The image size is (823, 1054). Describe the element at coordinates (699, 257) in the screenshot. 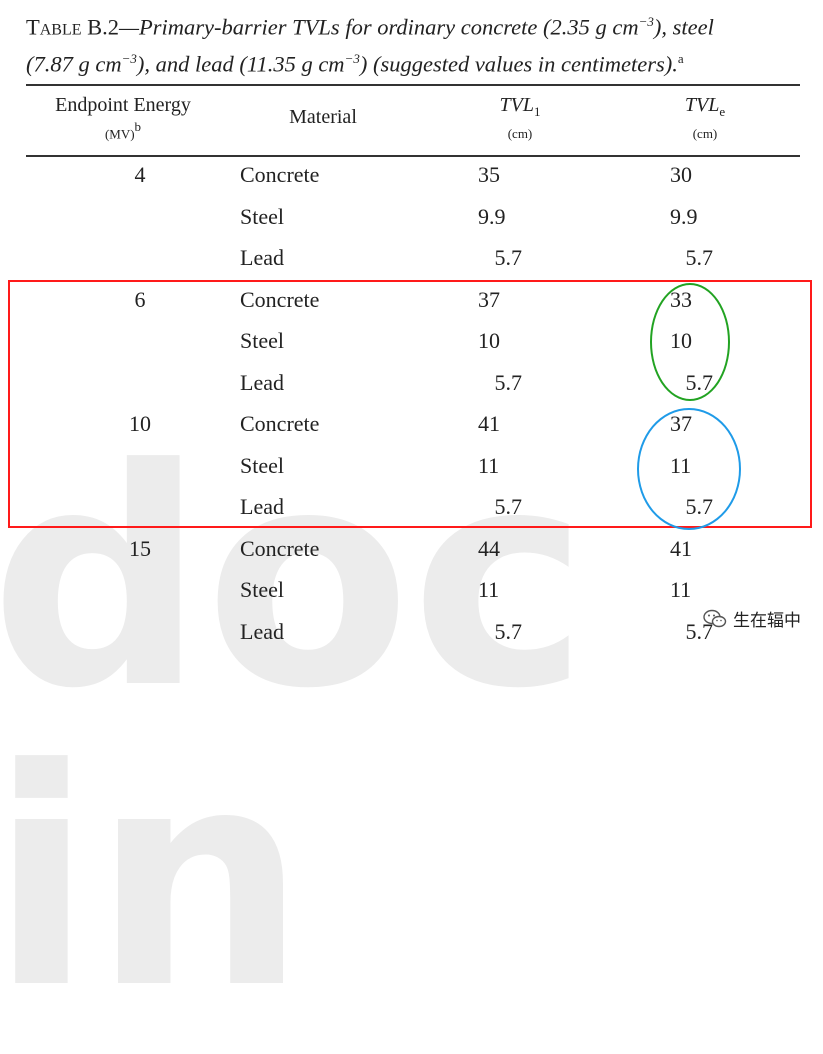

I see `cell-tvle: 5.7` at that location.